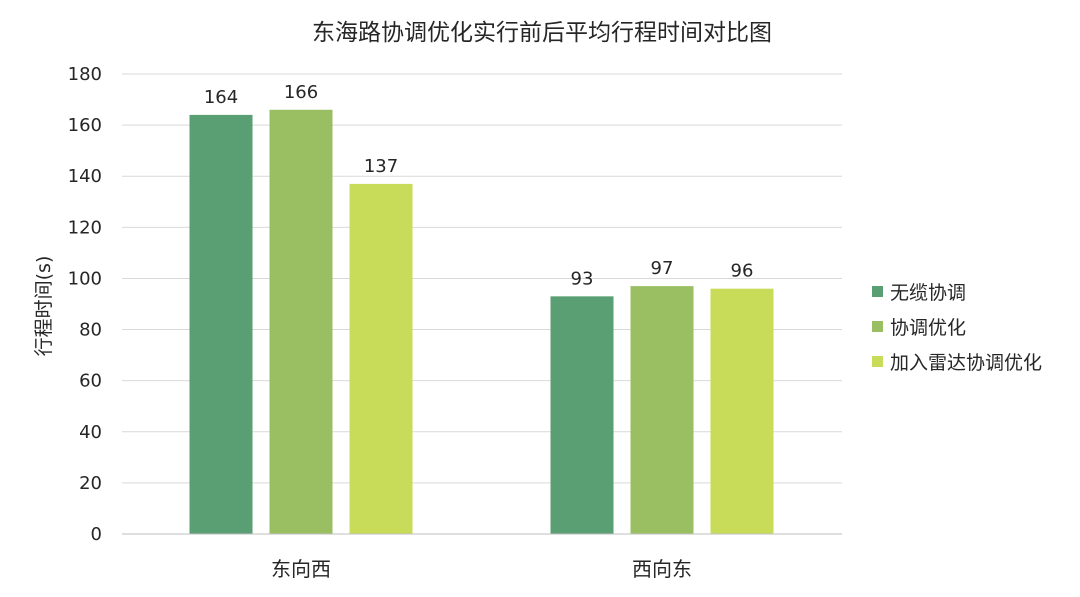 The image size is (1080, 597). What do you see at coordinates (96, 534) in the screenshot?
I see `y-tick-label: 0` at bounding box center [96, 534].